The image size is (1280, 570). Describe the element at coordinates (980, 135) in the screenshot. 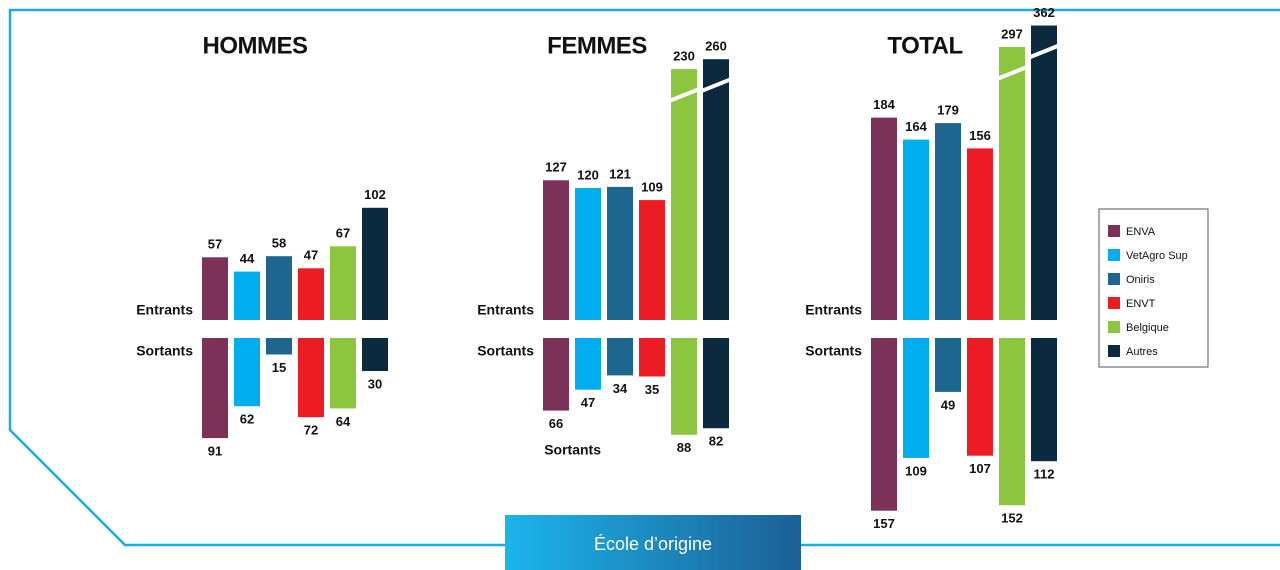

I see `value-label: 156` at that location.